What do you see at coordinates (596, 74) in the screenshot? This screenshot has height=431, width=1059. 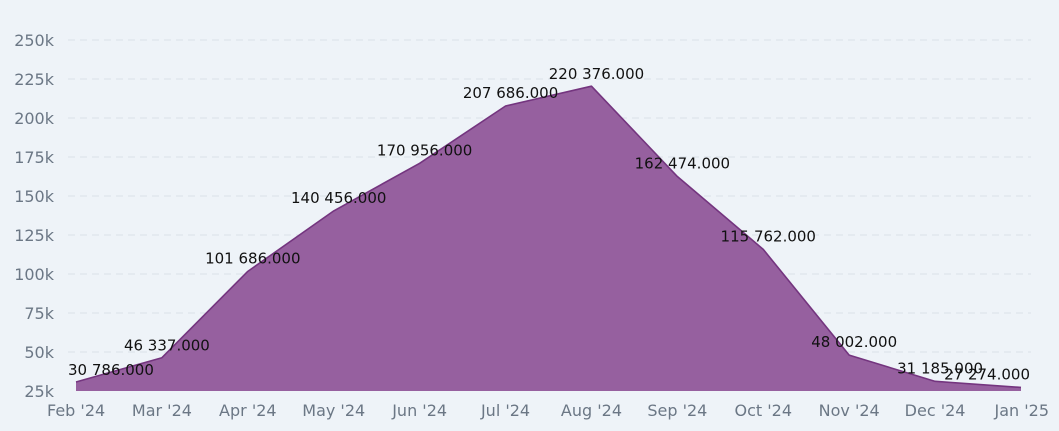 I see `data-label: 220 376.000` at bounding box center [596, 74].